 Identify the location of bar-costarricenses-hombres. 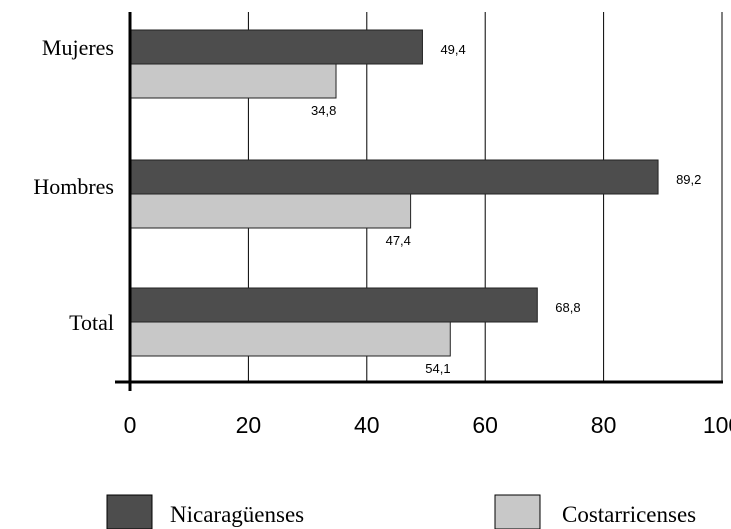
(270, 211).